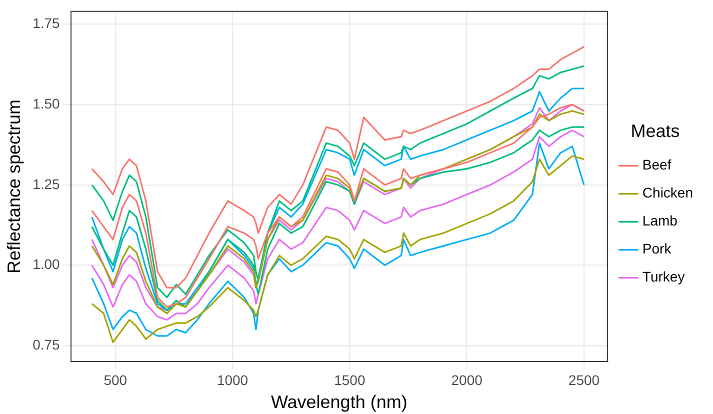  What do you see at coordinates (46, 264) in the screenshot?
I see `y-tick-label: 1.00` at bounding box center [46, 264].